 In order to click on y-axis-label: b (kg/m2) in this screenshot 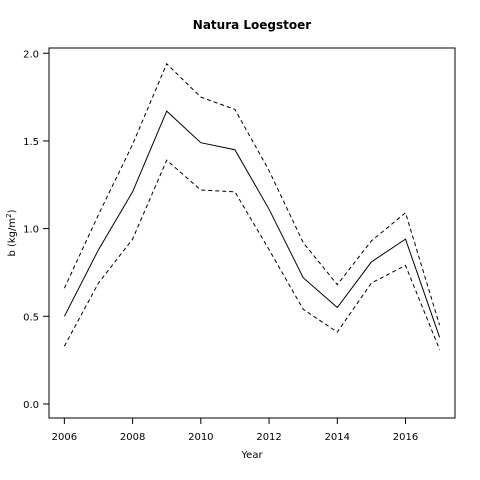, I will do `click(11, 232)`.